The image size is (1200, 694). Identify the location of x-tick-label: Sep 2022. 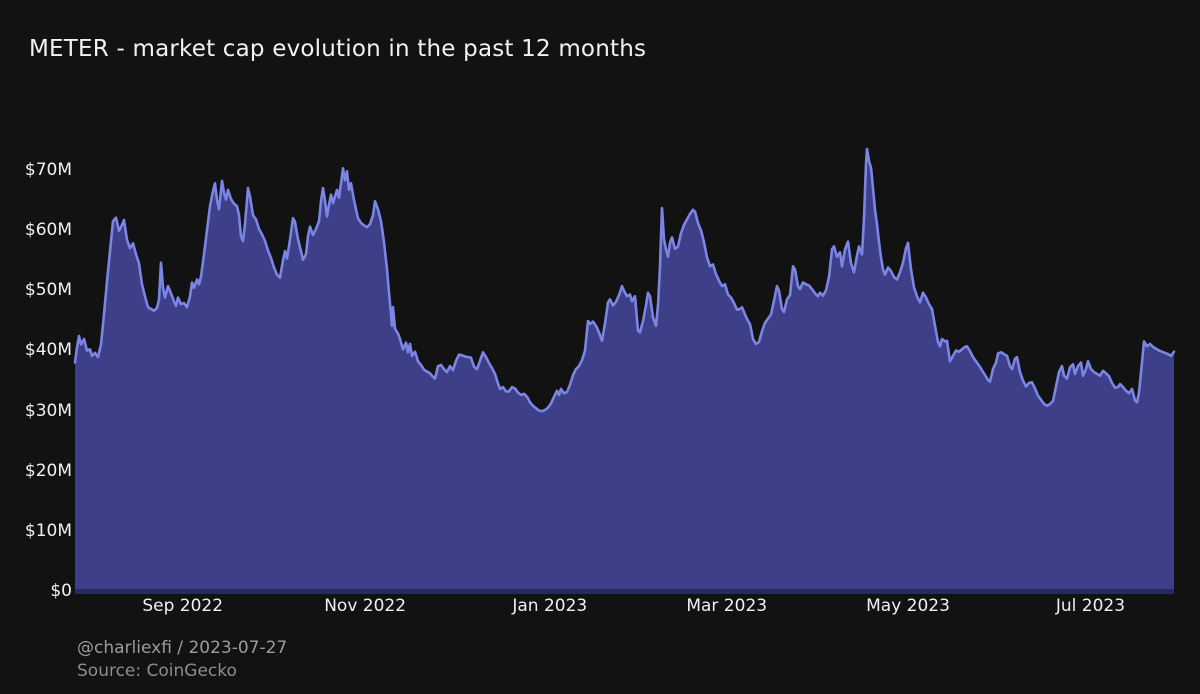
(183, 606).